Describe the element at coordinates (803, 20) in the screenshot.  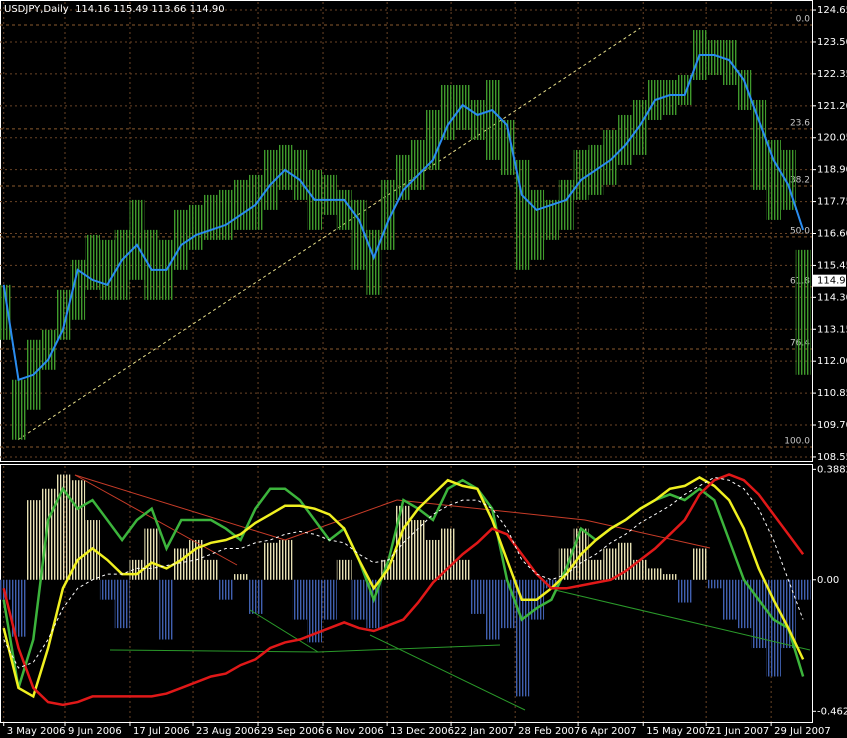
I see `fibo-label: 0.0` at that location.